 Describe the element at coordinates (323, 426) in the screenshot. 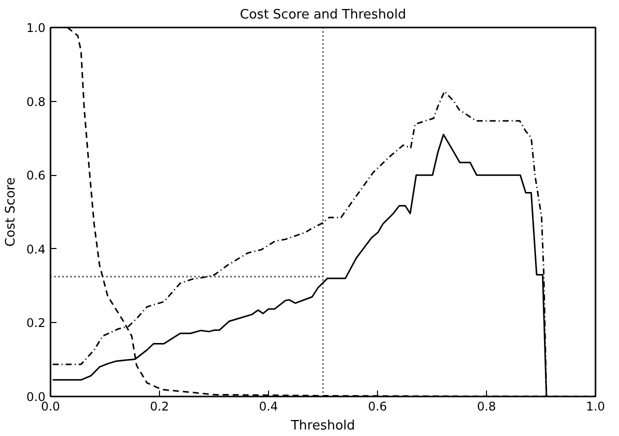

I see `x-axis-title: Threshold` at that location.